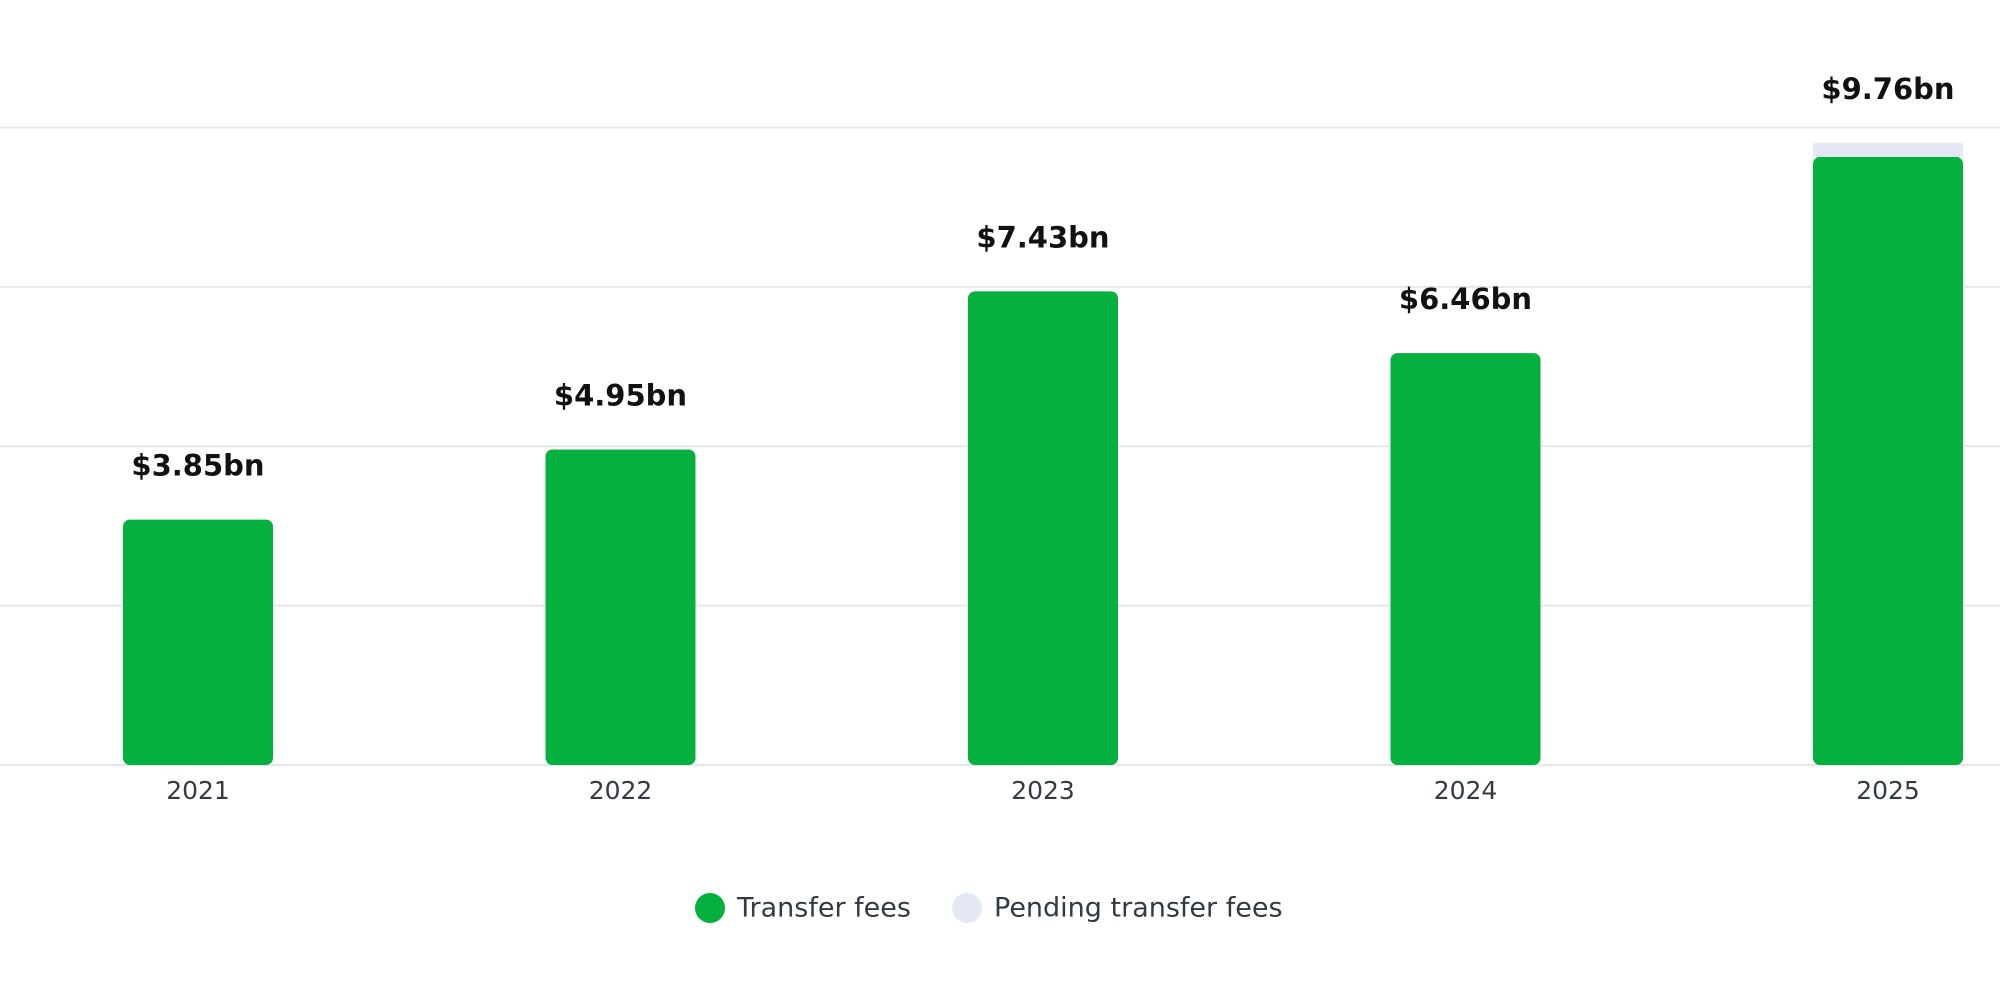 This screenshot has height=1000, width=2000. Describe the element at coordinates (1042, 237) in the screenshot. I see `total-label: $7.43bn` at that location.